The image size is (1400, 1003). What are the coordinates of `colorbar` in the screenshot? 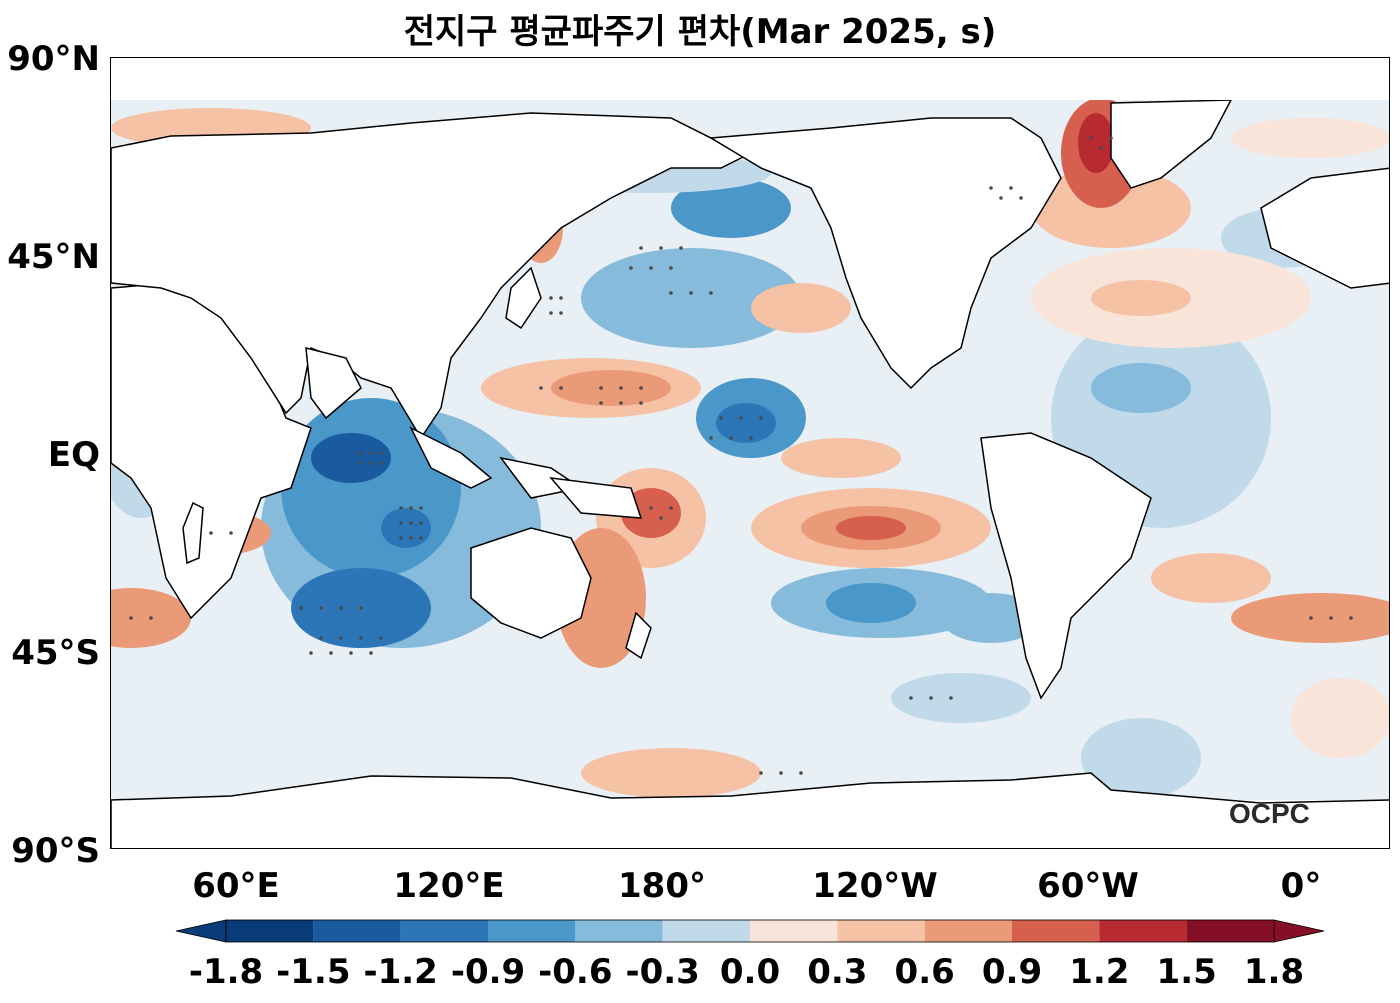 It's located at (750, 931).